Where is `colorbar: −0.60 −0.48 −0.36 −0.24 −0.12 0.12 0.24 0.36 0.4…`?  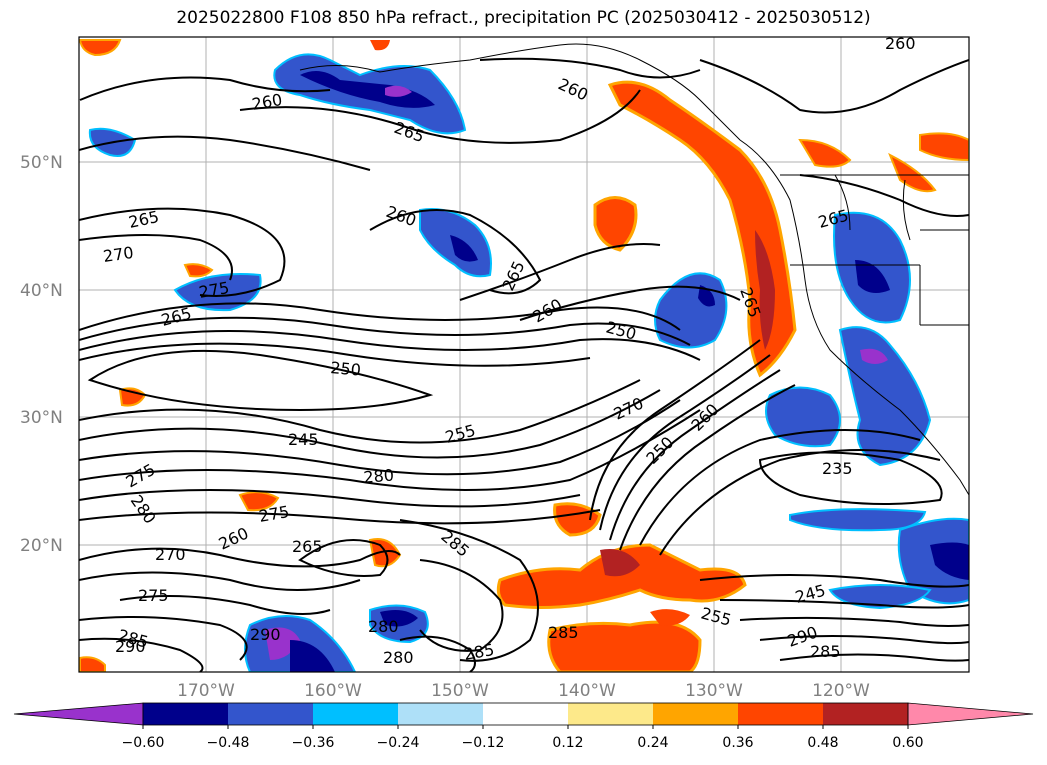 colorbar: −0.60 −0.48 −0.36 −0.24 −0.12 0.12 0.24 0.36 0.4… is located at coordinates (523, 726).